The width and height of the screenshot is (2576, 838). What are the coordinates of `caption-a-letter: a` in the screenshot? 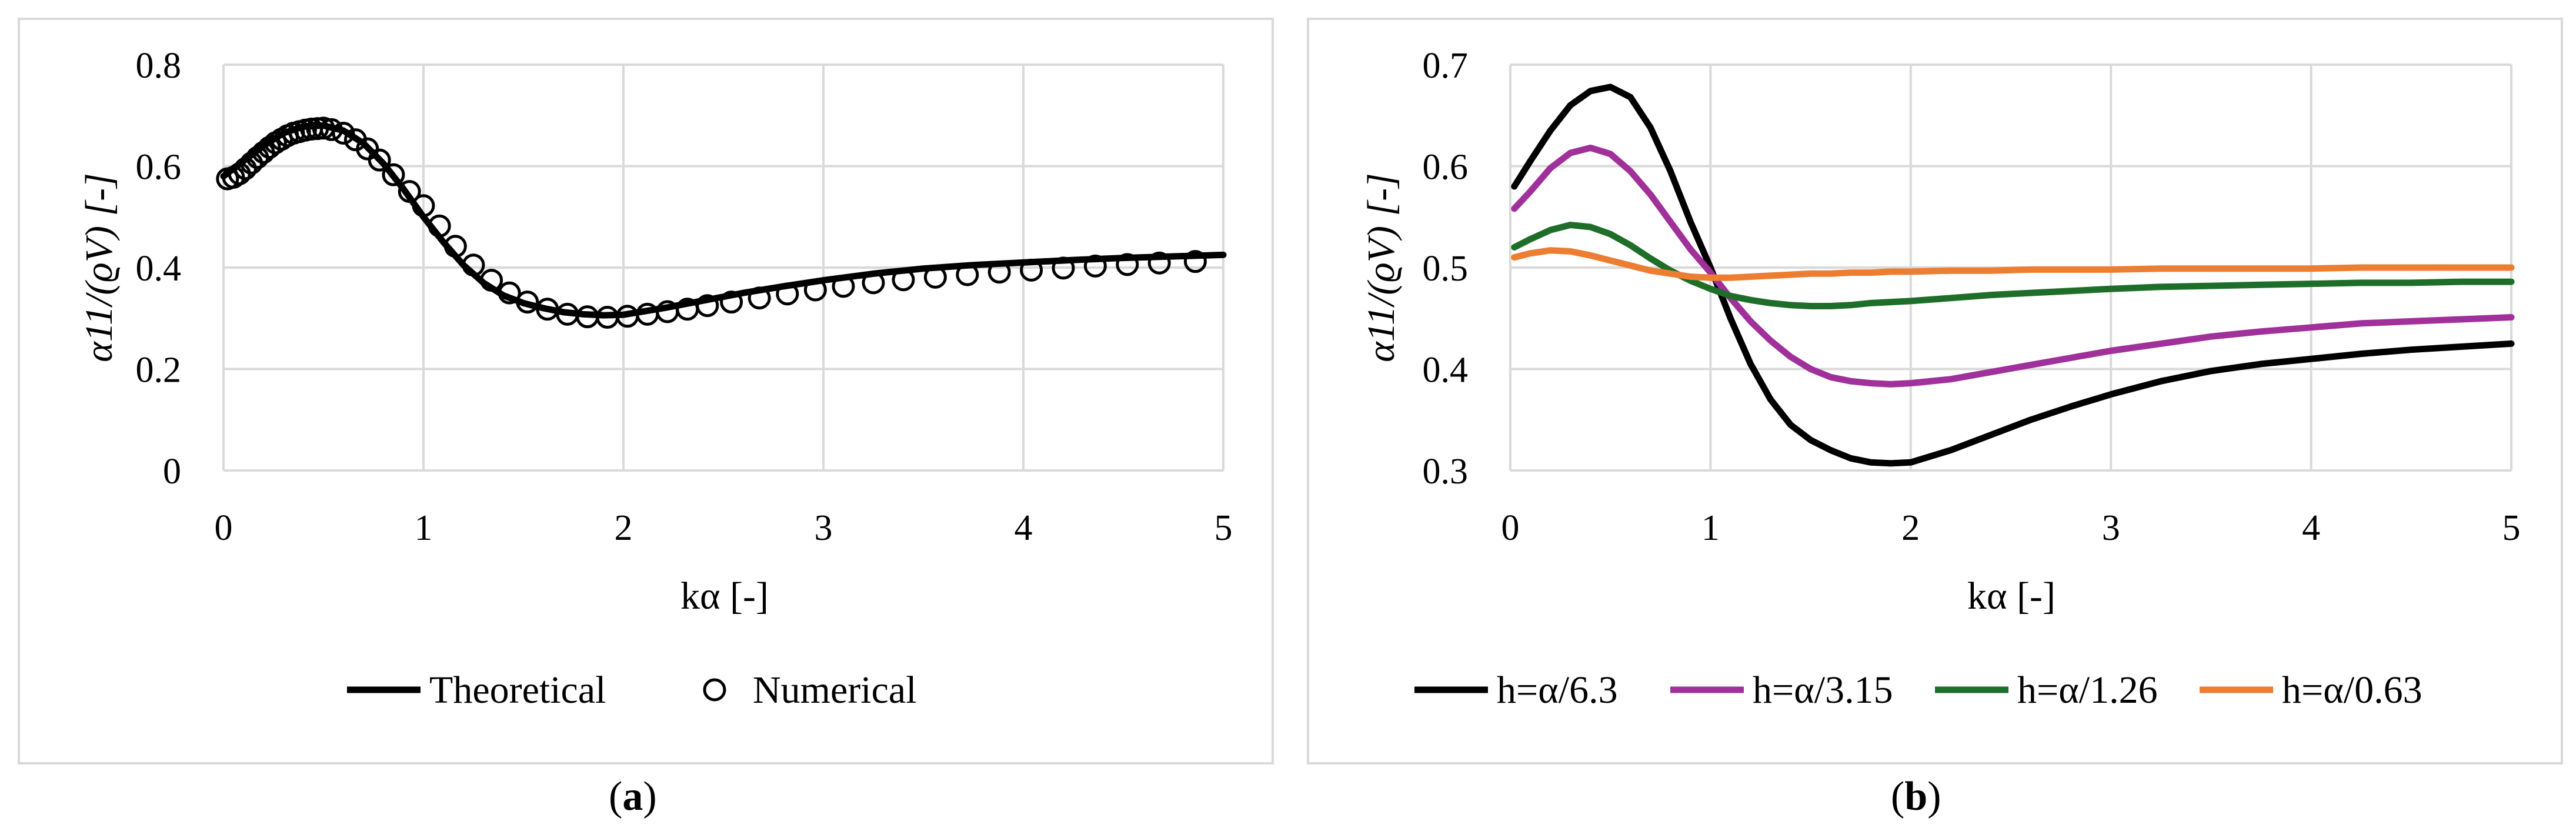 It's located at (632, 796).